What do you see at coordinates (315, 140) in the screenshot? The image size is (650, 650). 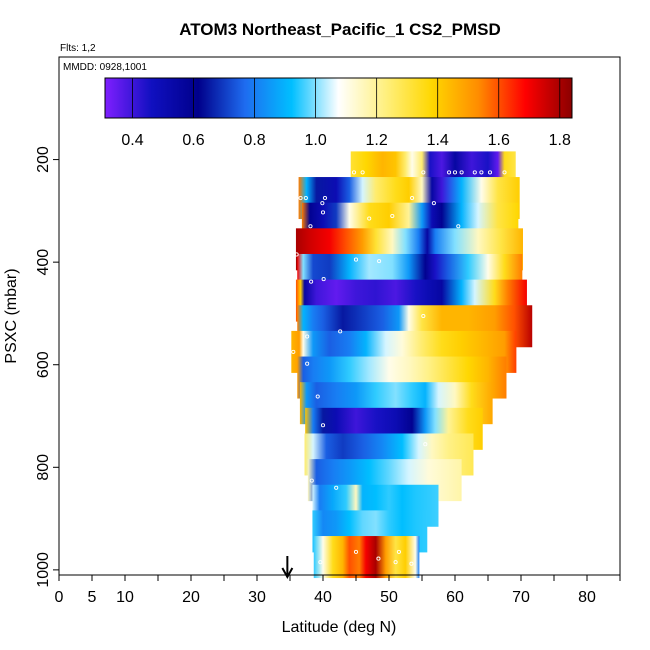 I see `colorbar-tick-label: 1.0` at bounding box center [315, 140].